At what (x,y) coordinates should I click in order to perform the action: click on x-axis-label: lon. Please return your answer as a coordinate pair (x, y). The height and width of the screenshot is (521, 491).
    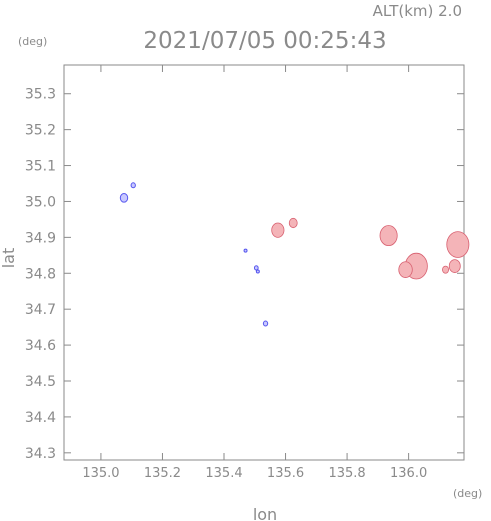
    Looking at the image, I should click on (265, 513).